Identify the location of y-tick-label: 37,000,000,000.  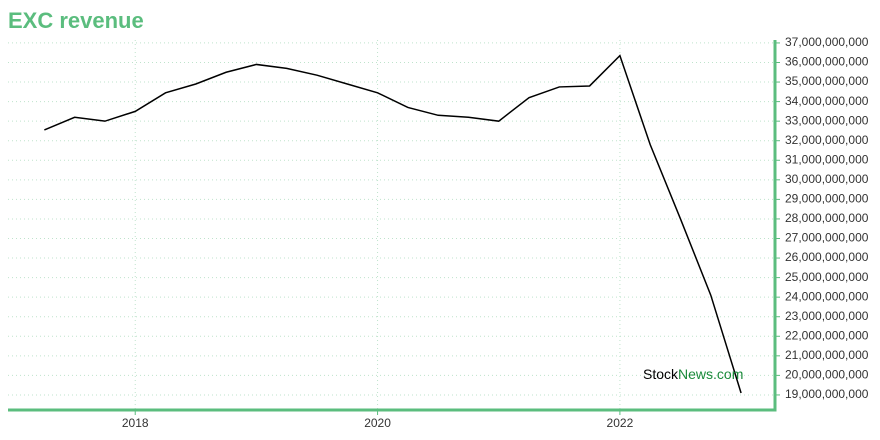
(827, 42).